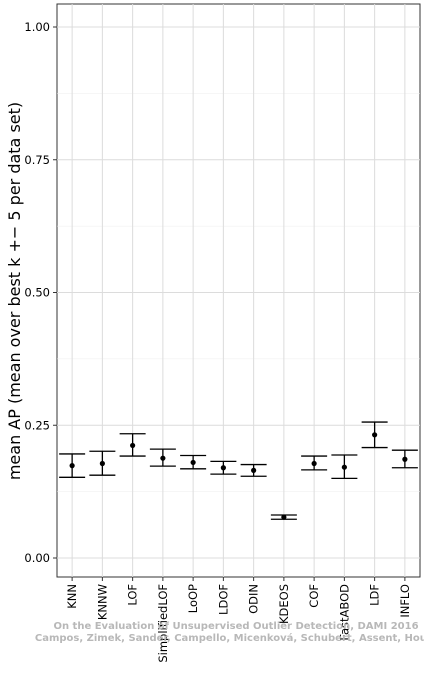 The width and height of the screenshot is (424, 673). Describe the element at coordinates (223, 599) in the screenshot. I see `x-tick-label: LDOF` at that location.